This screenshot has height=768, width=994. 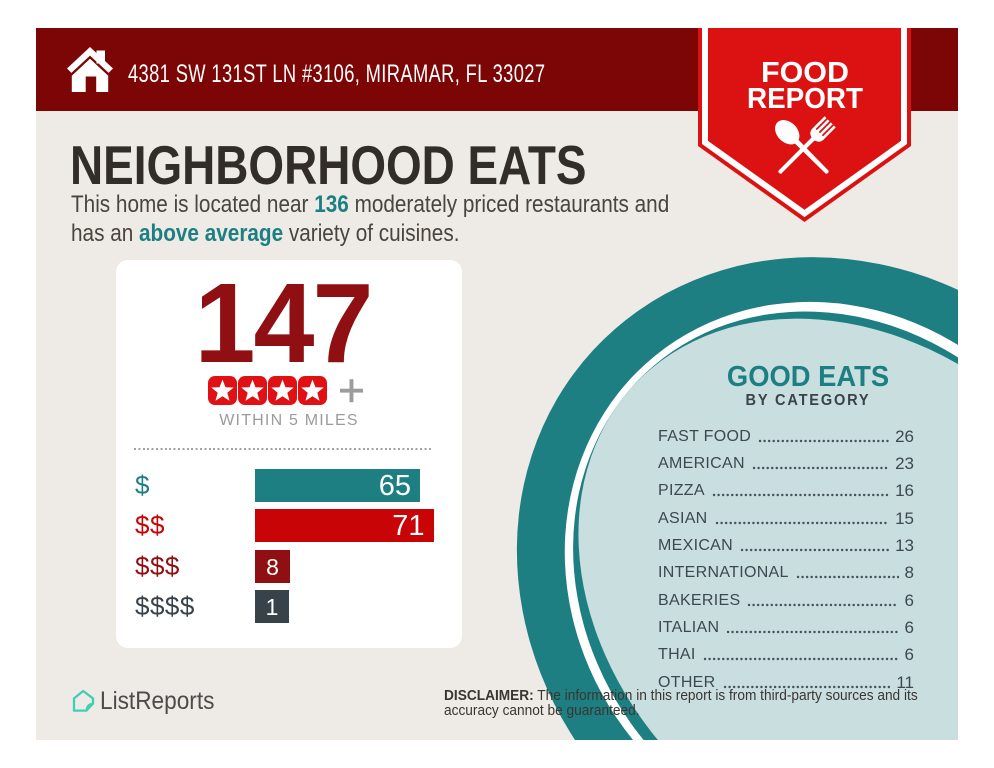 What do you see at coordinates (805, 99) in the screenshot?
I see `svg-text: REPORT` at bounding box center [805, 99].